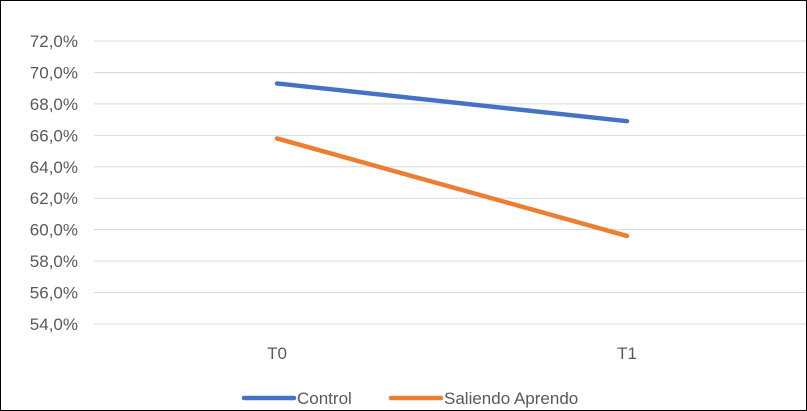 This screenshot has height=411, width=807. I want to click on legend: Control Saliendo Aprendo, so click(409, 398).